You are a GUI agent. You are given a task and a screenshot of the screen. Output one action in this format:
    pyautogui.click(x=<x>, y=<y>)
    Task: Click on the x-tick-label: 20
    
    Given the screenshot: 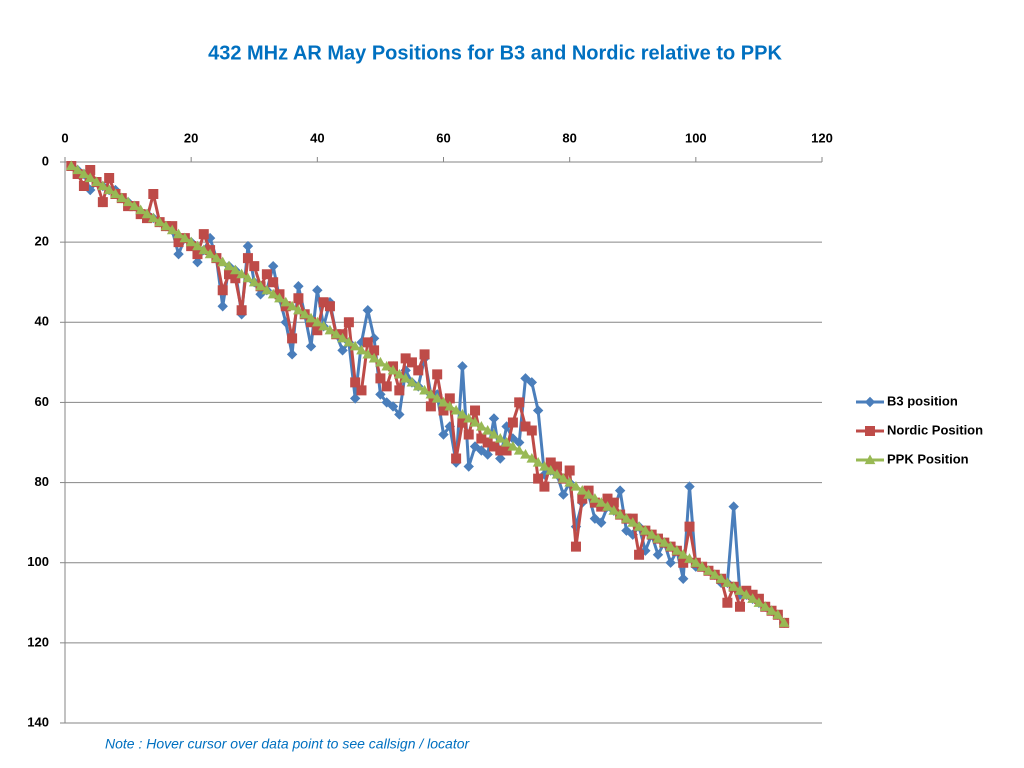 What is the action you would take?
    pyautogui.click(x=191, y=137)
    